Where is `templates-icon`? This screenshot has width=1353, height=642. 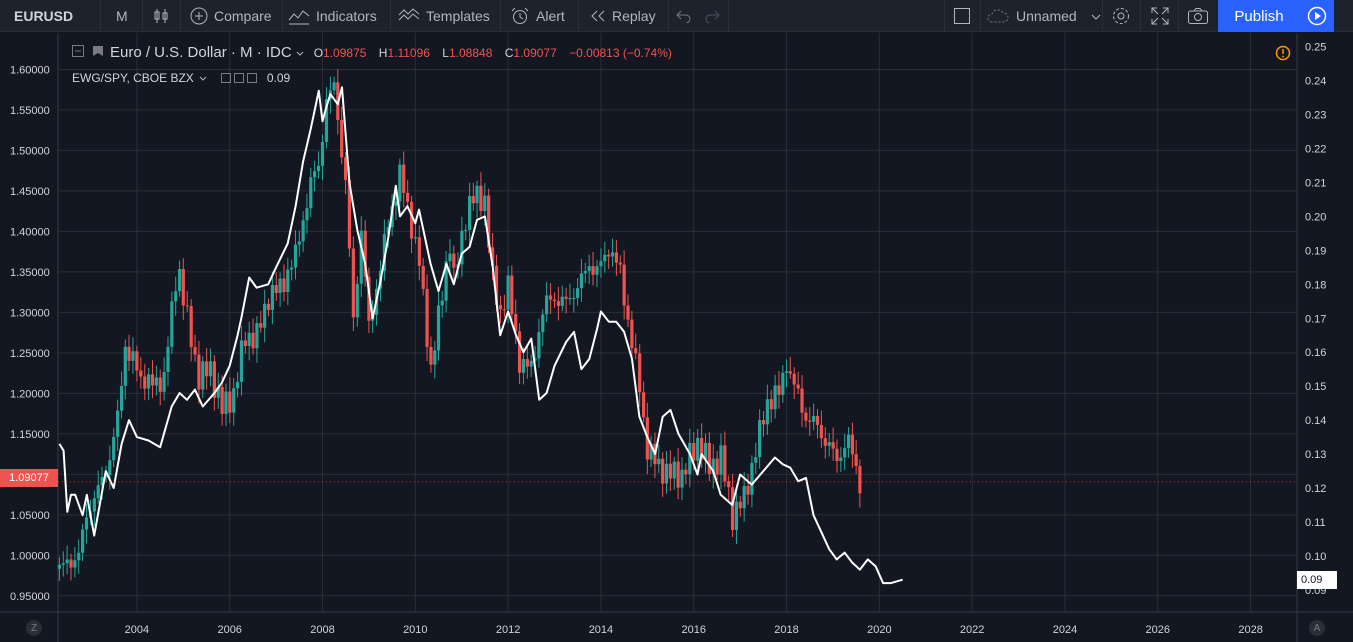
templates-icon is located at coordinates (409, 16).